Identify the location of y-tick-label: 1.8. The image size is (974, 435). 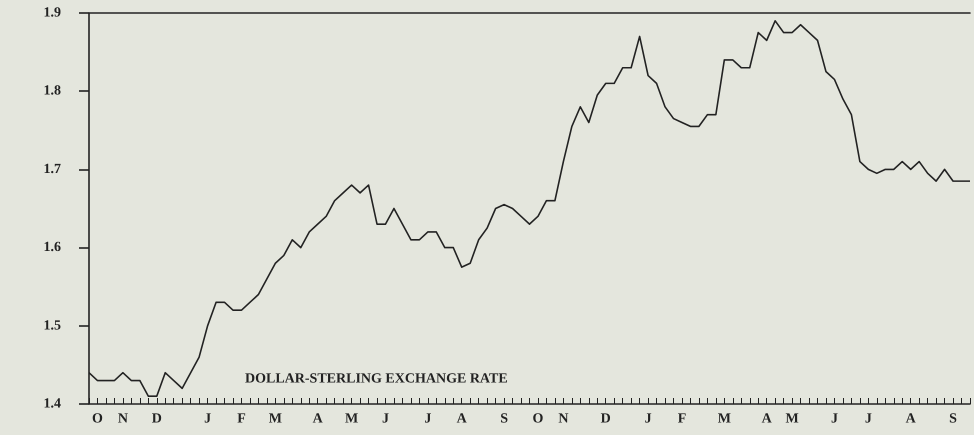
(52, 91).